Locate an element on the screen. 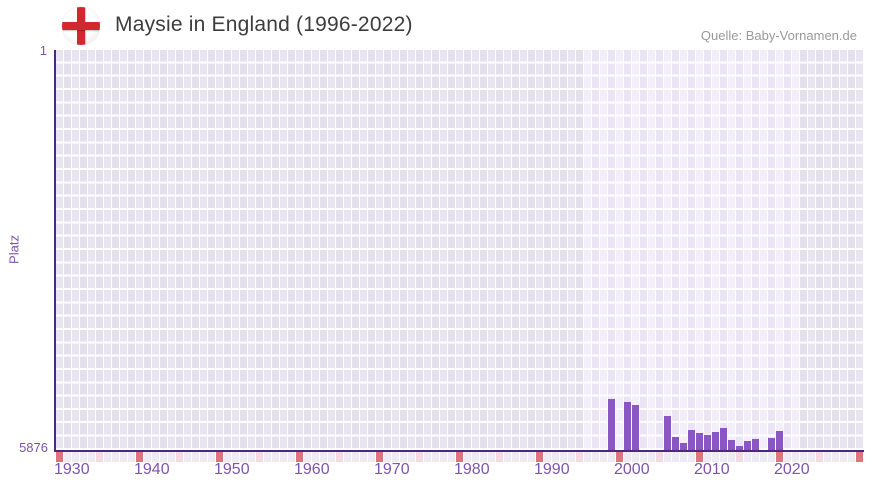 The height and width of the screenshot is (492, 873). x-axis-line is located at coordinates (459, 451).